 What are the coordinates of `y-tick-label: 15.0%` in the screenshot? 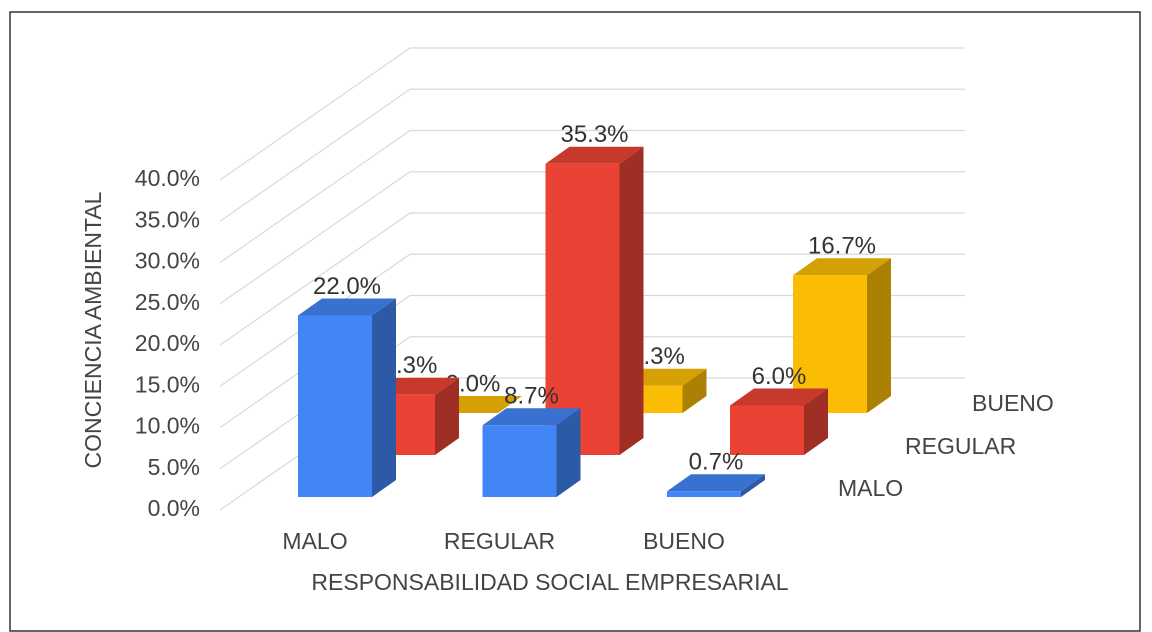 It's located at (167, 384).